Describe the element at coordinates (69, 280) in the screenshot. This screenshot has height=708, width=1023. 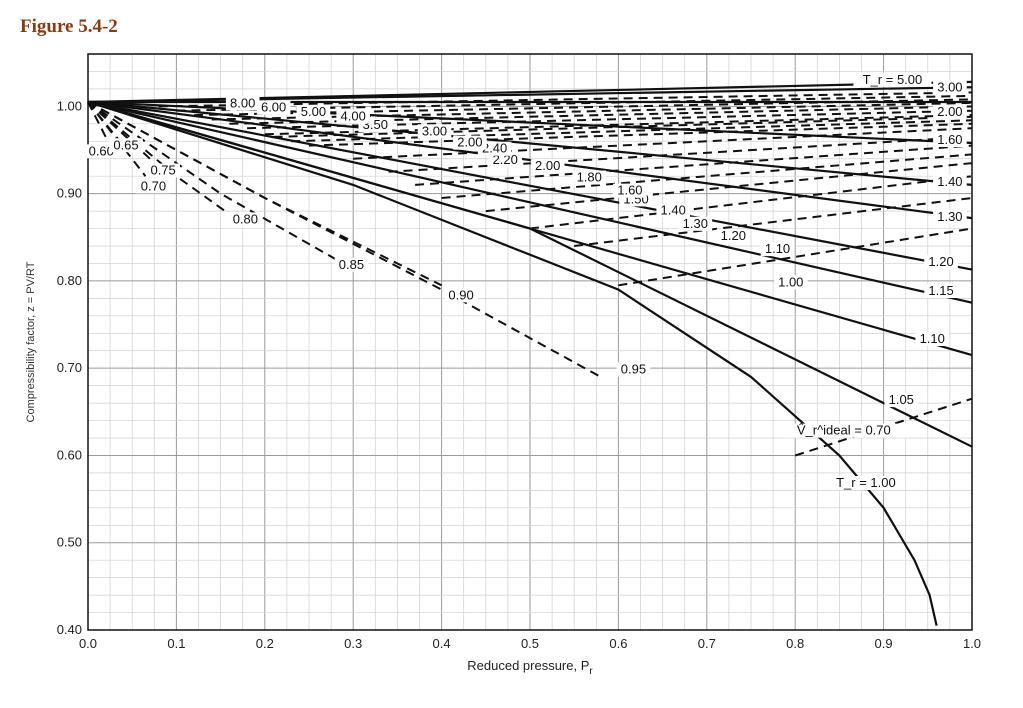
I see `y-tick-label: 0.80` at that location.